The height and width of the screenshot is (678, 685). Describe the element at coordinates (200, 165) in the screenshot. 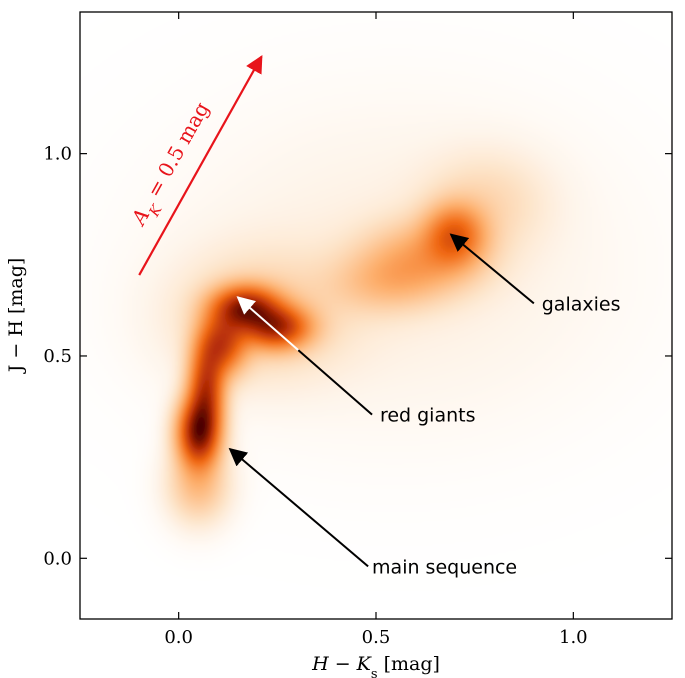

I see `extinction-arrow` at that location.